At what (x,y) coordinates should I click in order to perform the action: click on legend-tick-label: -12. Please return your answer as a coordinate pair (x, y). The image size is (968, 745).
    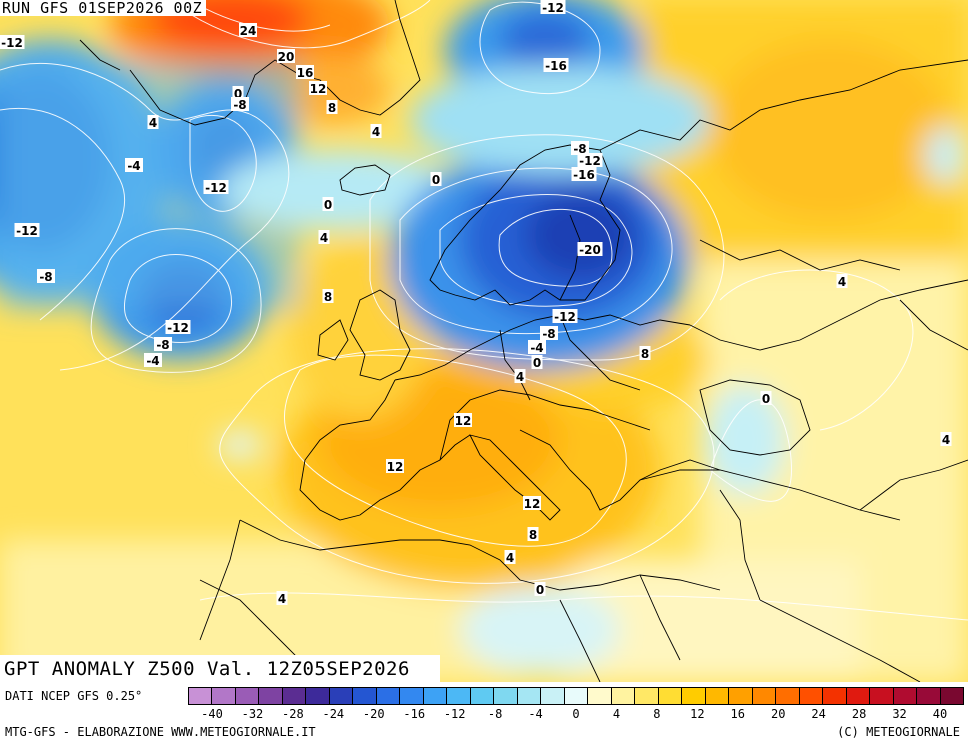
    Looking at the image, I should click on (454, 714).